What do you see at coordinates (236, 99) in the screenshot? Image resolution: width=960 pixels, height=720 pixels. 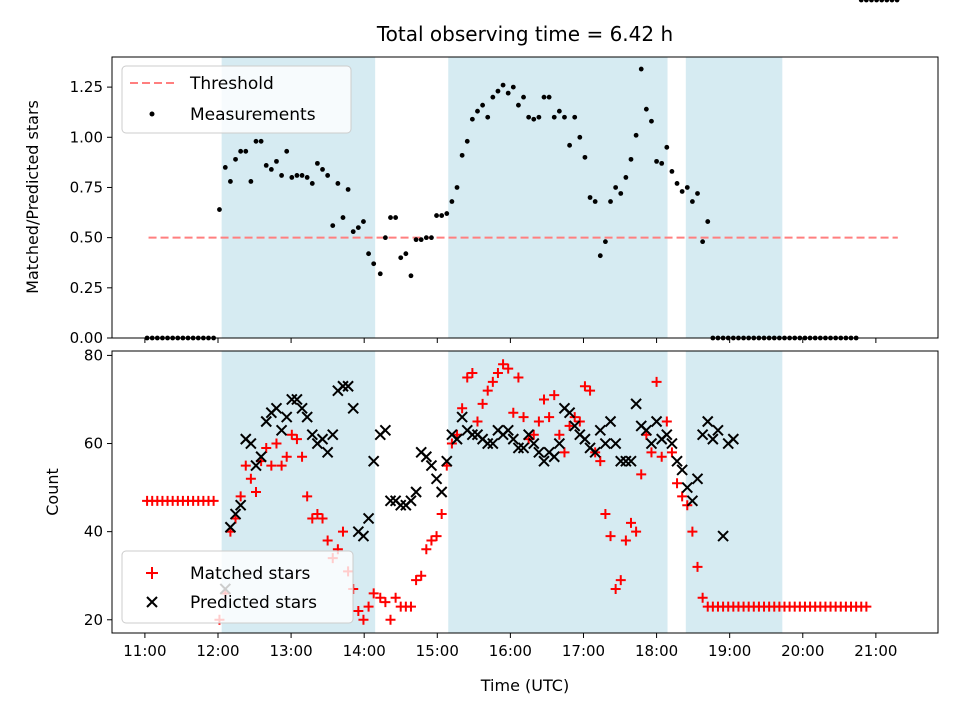 I see `top-legend: Threshold Measurements` at bounding box center [236, 99].